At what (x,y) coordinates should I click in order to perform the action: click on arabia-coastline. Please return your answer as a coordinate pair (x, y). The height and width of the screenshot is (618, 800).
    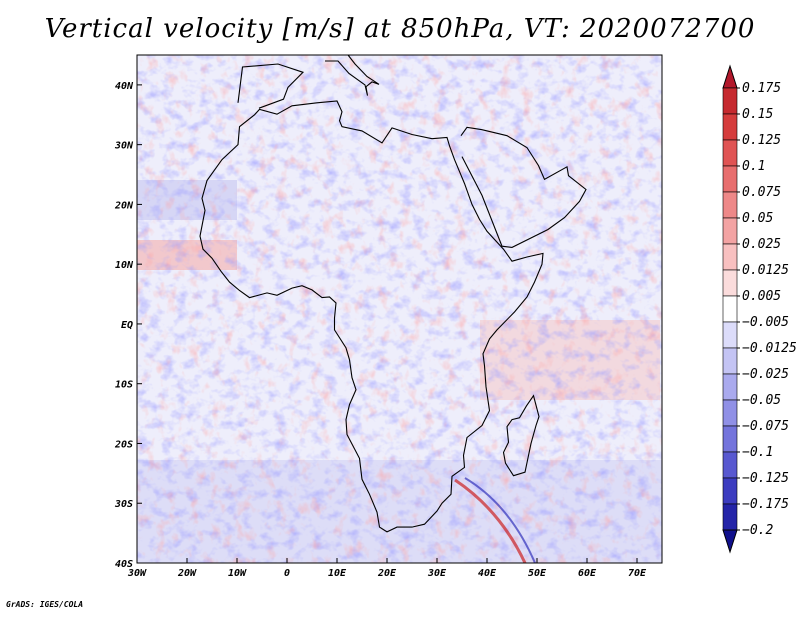
    Looking at the image, I should click on (523, 187).